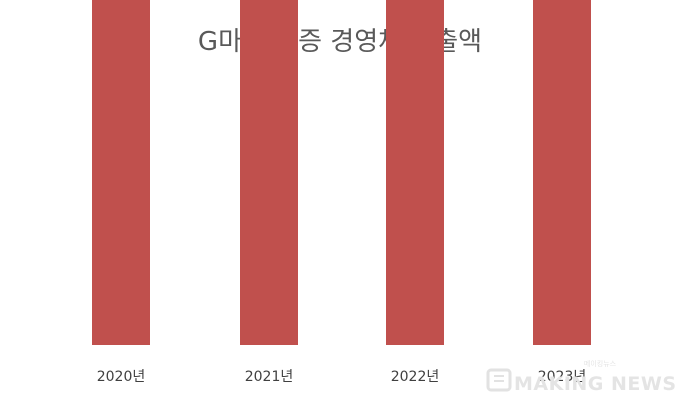 This screenshot has width=677, height=415. What do you see at coordinates (499, 380) in the screenshot?
I see `newspaper-logo-icon` at bounding box center [499, 380].